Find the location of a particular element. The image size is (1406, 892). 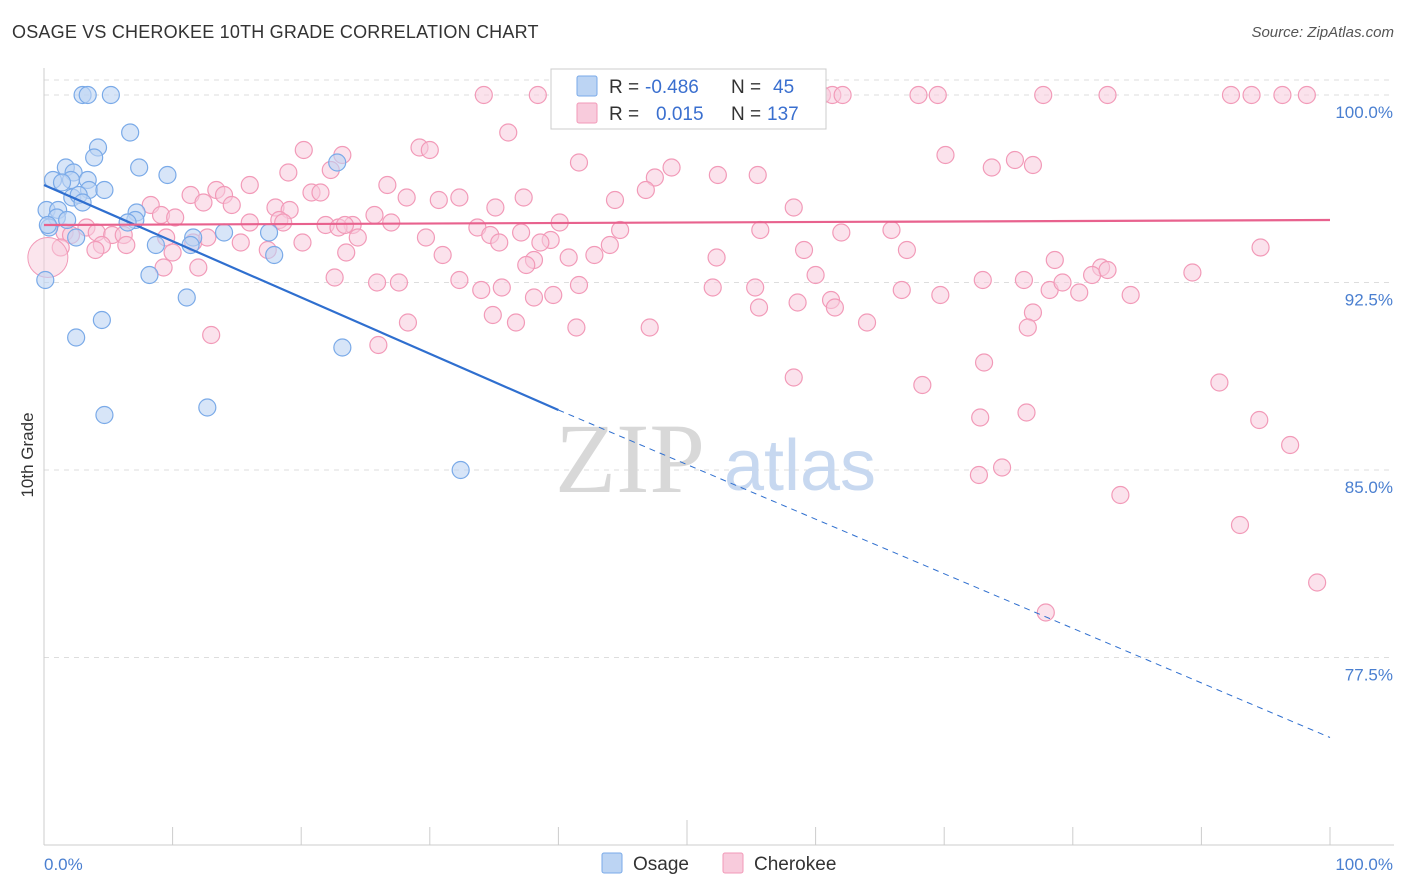

x-tick-label: 100.0% is located at coordinates (1364, 864).